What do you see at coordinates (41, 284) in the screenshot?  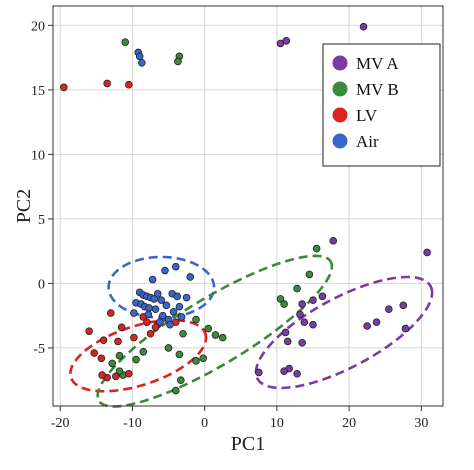 I see `y-tick-label: 0` at bounding box center [41, 284].